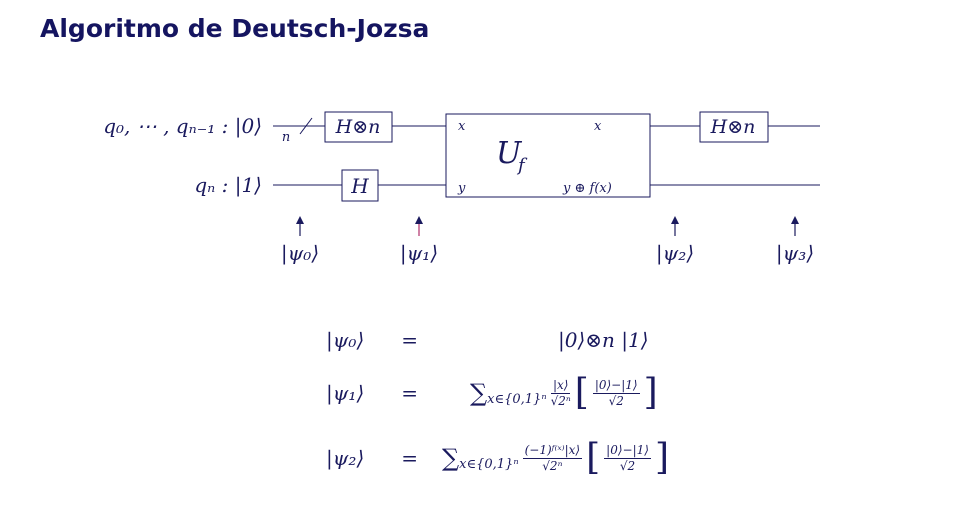  What do you see at coordinates (182, 126) in the screenshot?
I see `wire-top-label: q₀, ⋯ , qₙ₋₁ : |0⟩` at bounding box center [182, 126].